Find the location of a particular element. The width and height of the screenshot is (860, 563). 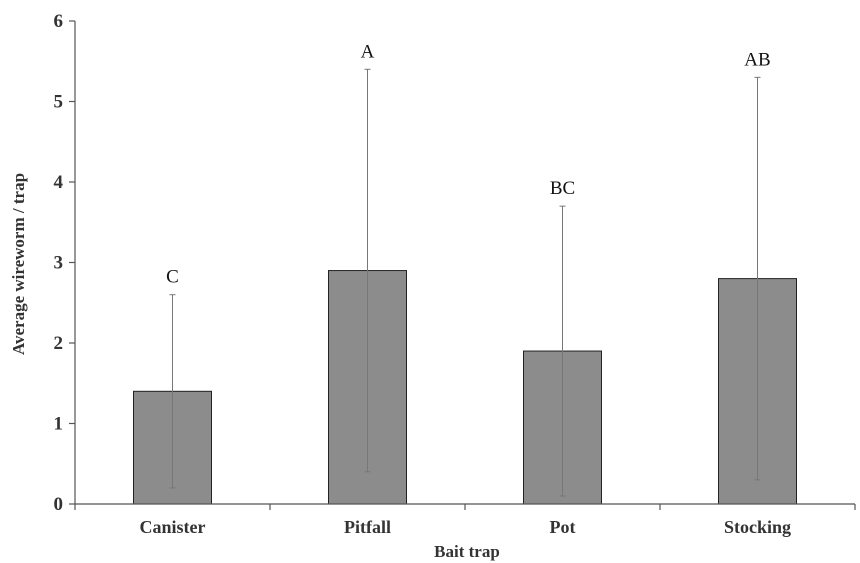

significance-label-canister: C is located at coordinates (172, 277).